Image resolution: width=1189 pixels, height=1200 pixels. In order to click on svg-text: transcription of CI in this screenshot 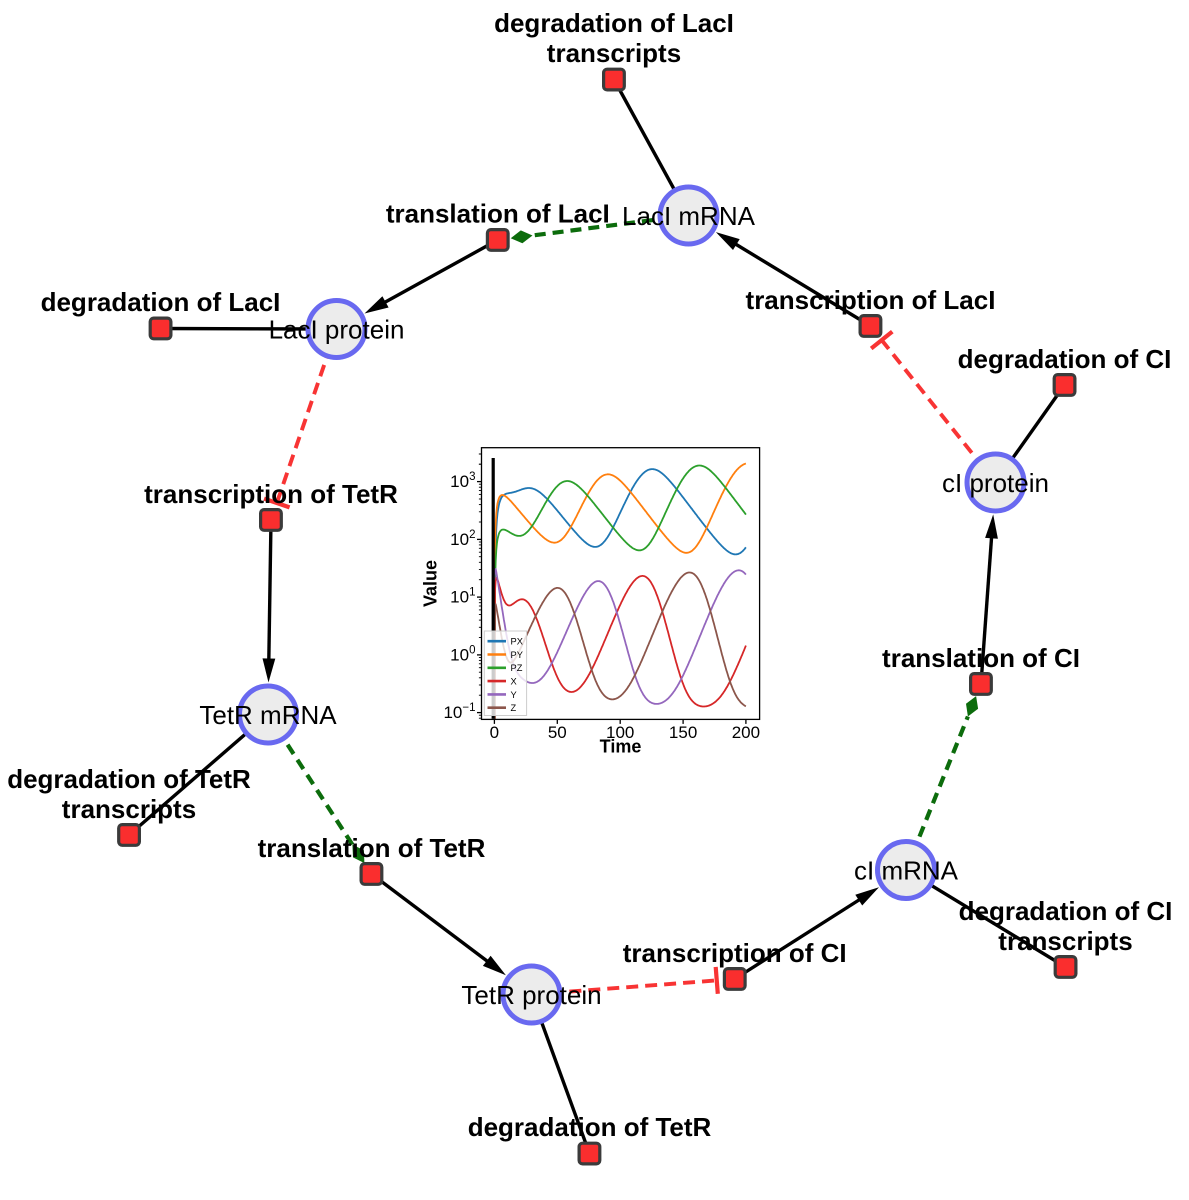, I will do `click(735, 953)`.